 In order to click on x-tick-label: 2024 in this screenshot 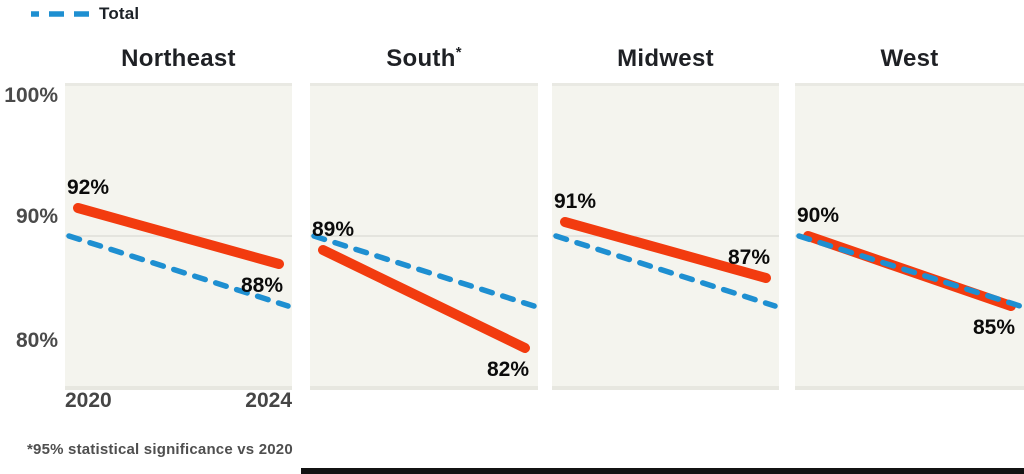, I will do `click(268, 400)`.